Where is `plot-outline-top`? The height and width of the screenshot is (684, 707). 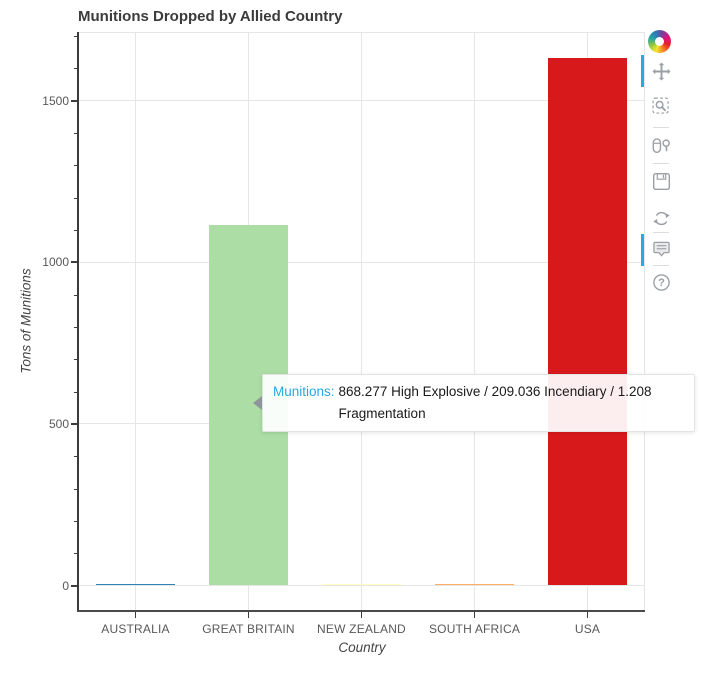
plot-outline-top is located at coordinates (361, 32).